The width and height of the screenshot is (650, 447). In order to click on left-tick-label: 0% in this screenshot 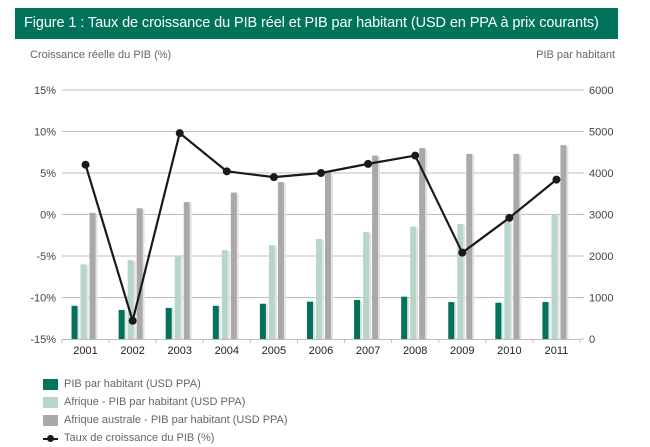, I will do `click(48, 216)`.